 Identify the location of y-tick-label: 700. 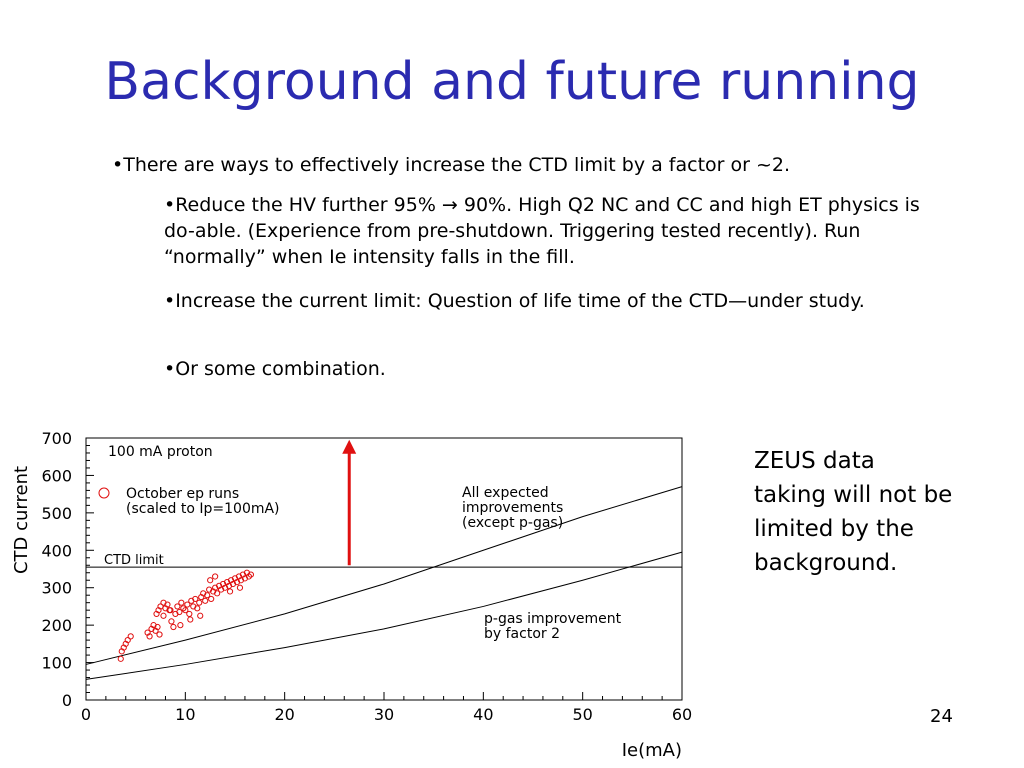
(56, 438).